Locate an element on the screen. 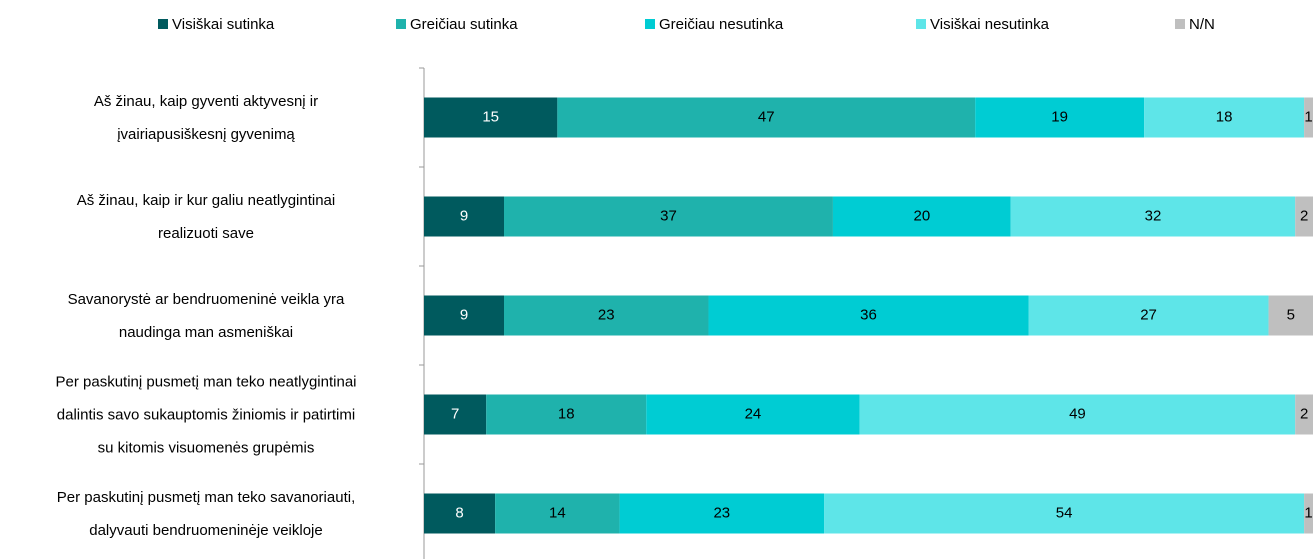 The image size is (1313, 559). data-label: 15 is located at coordinates (490, 116).